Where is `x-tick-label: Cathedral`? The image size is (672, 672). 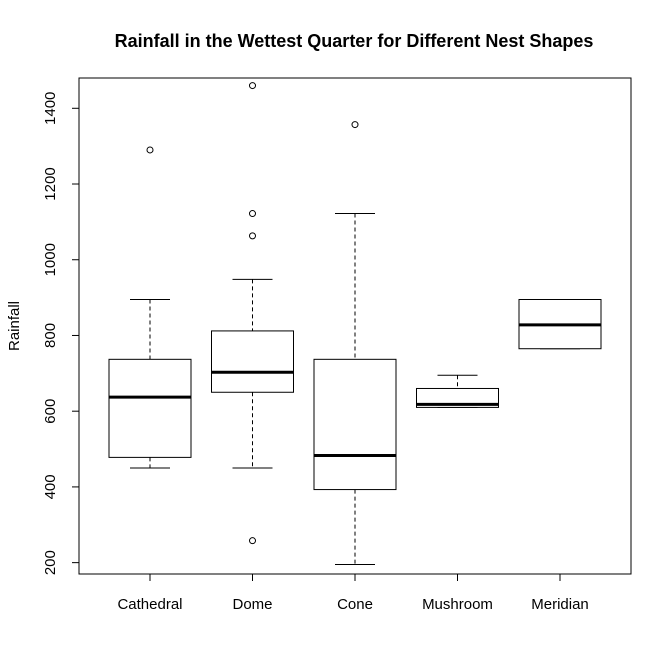 x-tick-label: Cathedral is located at coordinates (149, 604).